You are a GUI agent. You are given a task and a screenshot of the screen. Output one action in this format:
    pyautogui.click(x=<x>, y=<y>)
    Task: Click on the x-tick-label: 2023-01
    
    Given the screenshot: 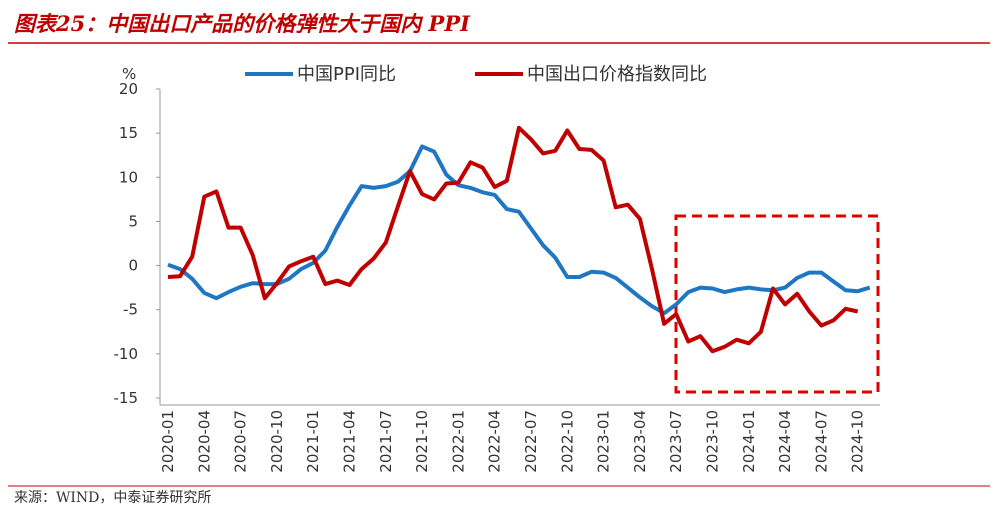 What is the action you would take?
    pyautogui.click(x=604, y=441)
    